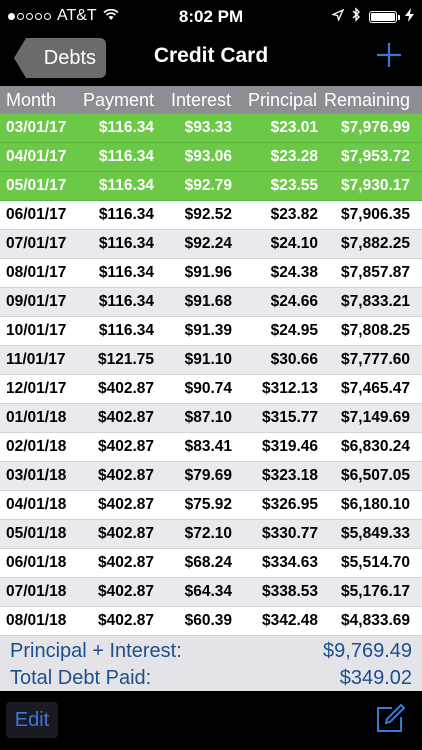 This screenshot has height=750, width=422. I want to click on table-row: 01/01/18 $402.87 $87.10 $315.77 $7,149.69, so click(211, 418).